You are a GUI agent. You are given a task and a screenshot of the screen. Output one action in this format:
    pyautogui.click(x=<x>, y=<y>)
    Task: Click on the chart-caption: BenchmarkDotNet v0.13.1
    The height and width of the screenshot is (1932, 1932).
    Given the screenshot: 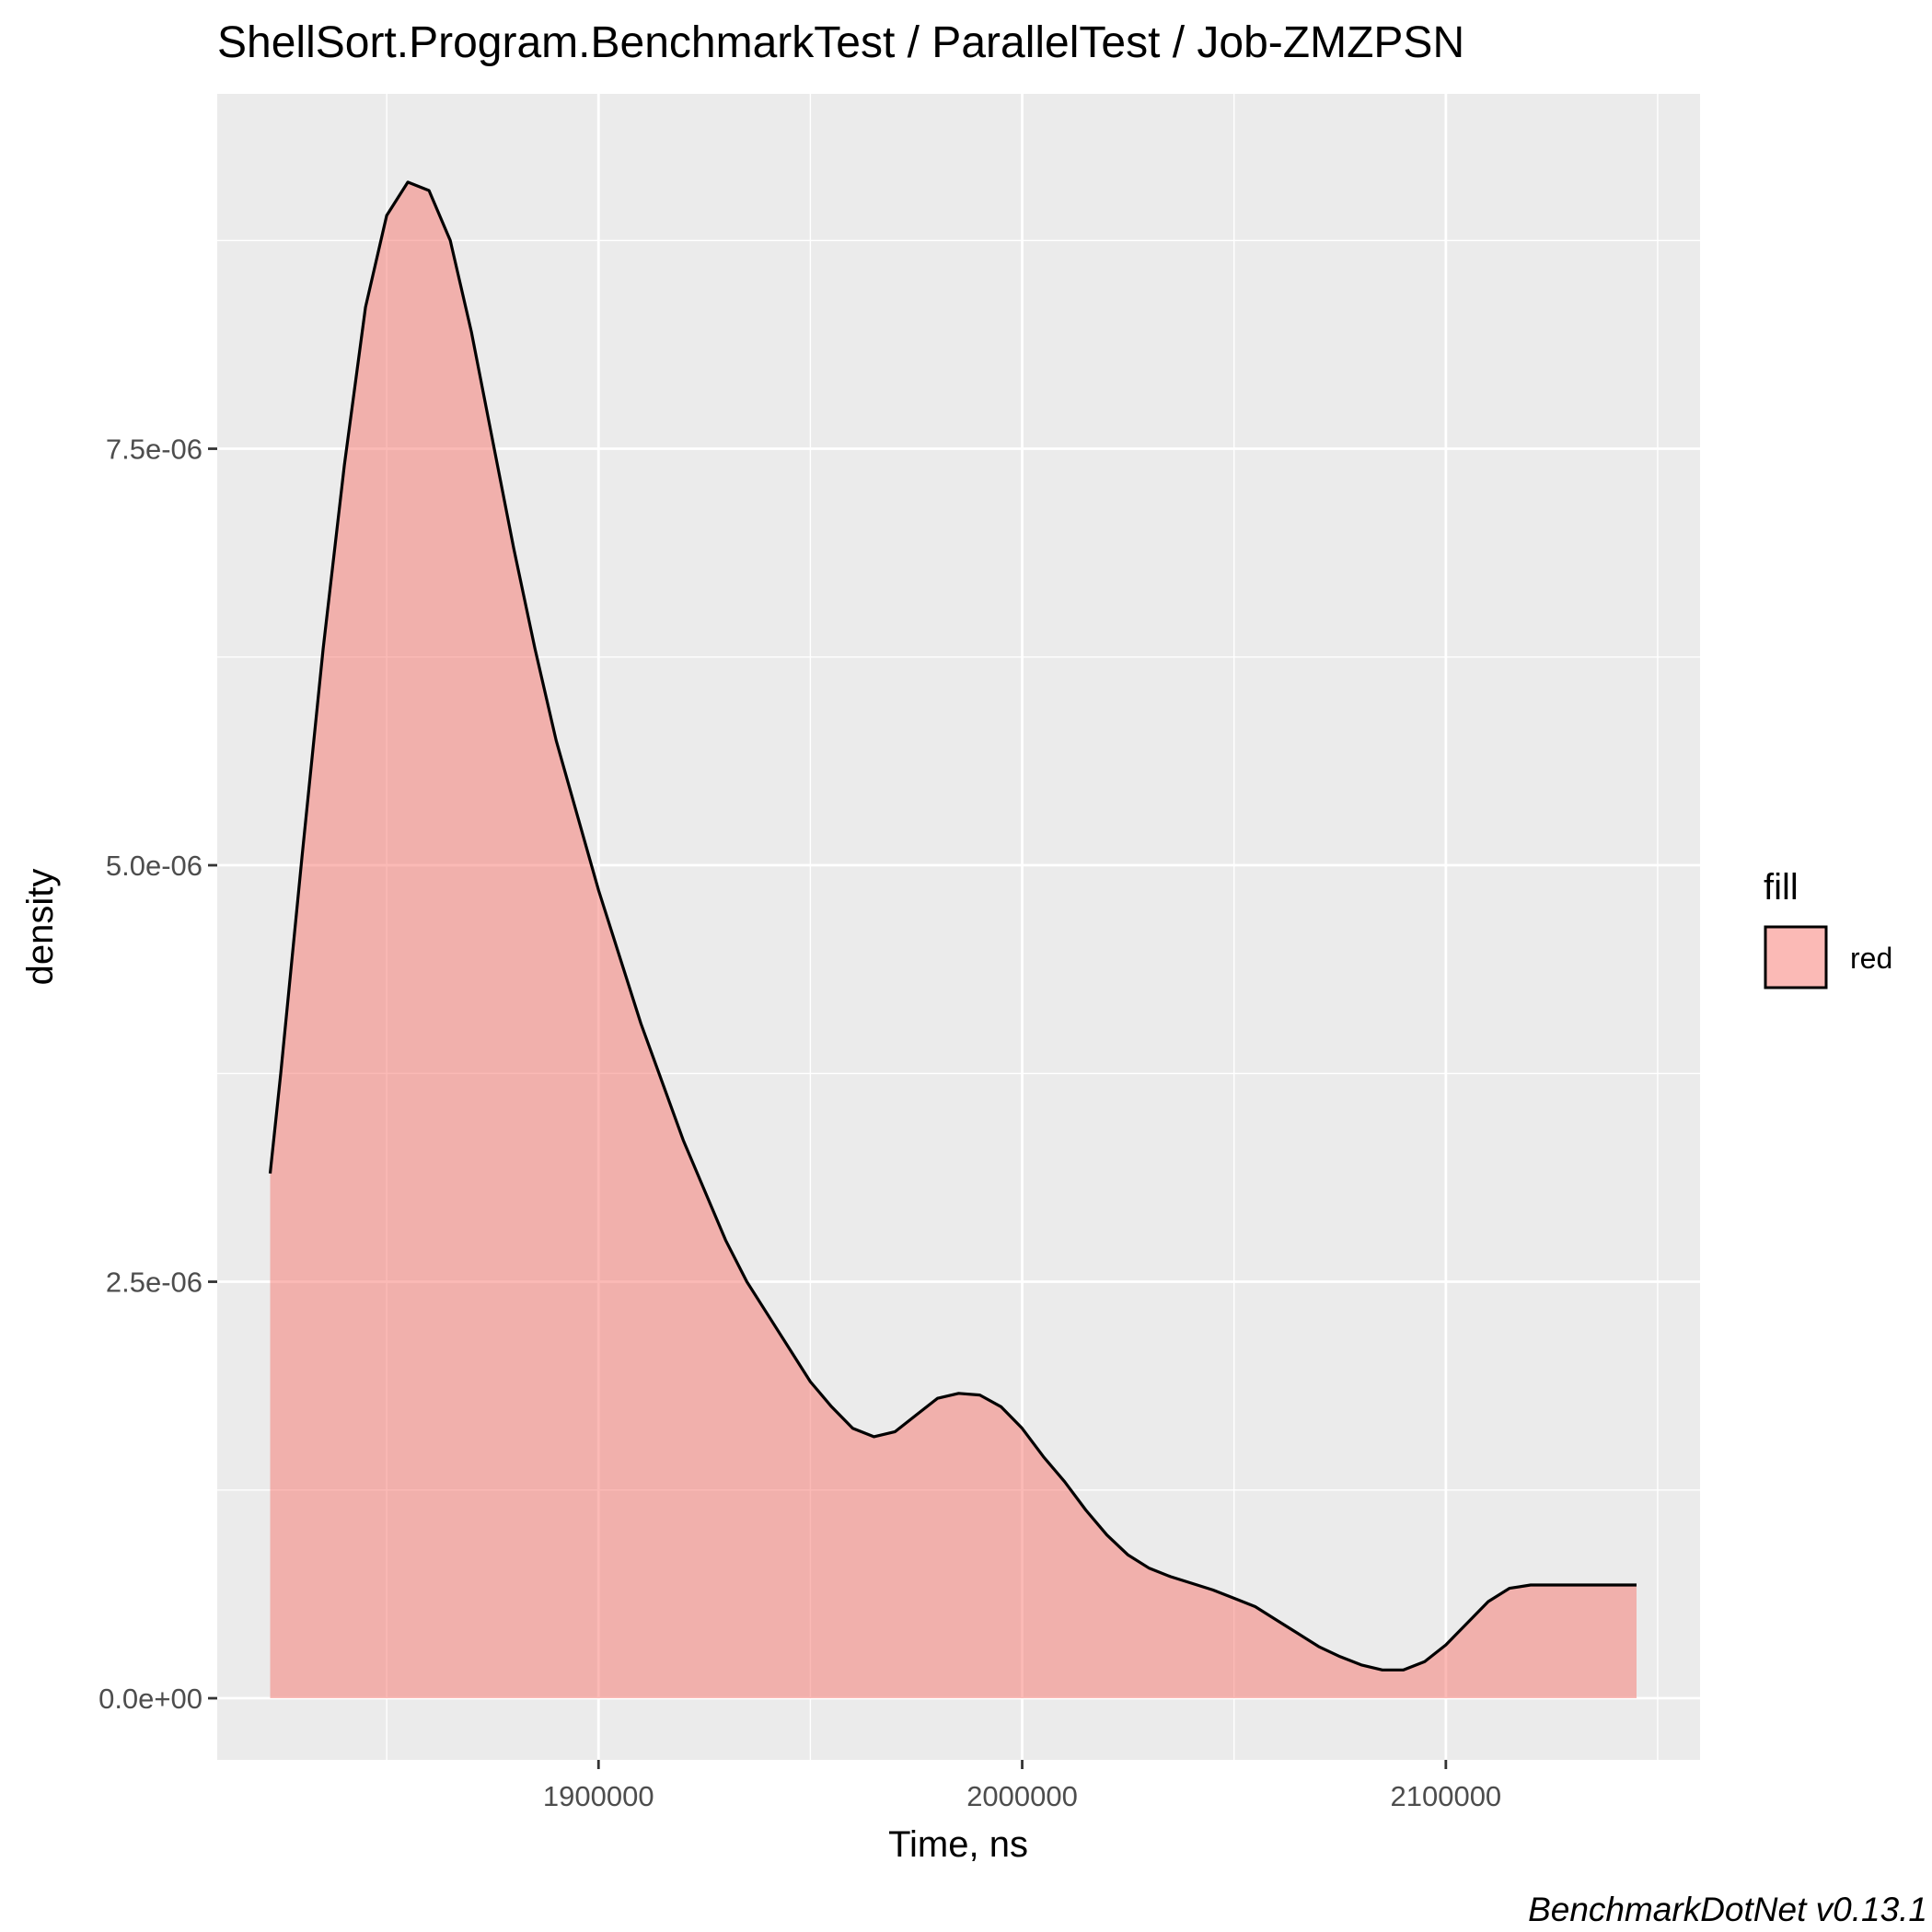 What is the action you would take?
    pyautogui.click(x=1728, y=1910)
    